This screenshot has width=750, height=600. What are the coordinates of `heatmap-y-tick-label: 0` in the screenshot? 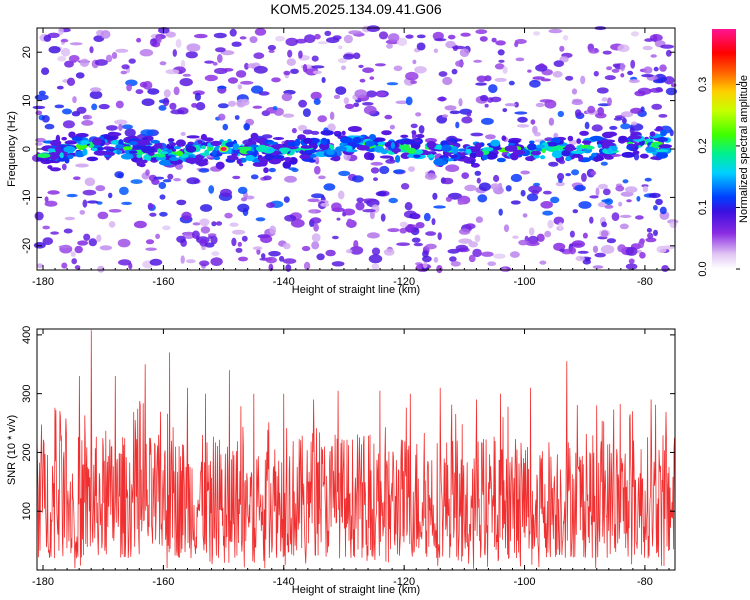 It's located at (27, 149).